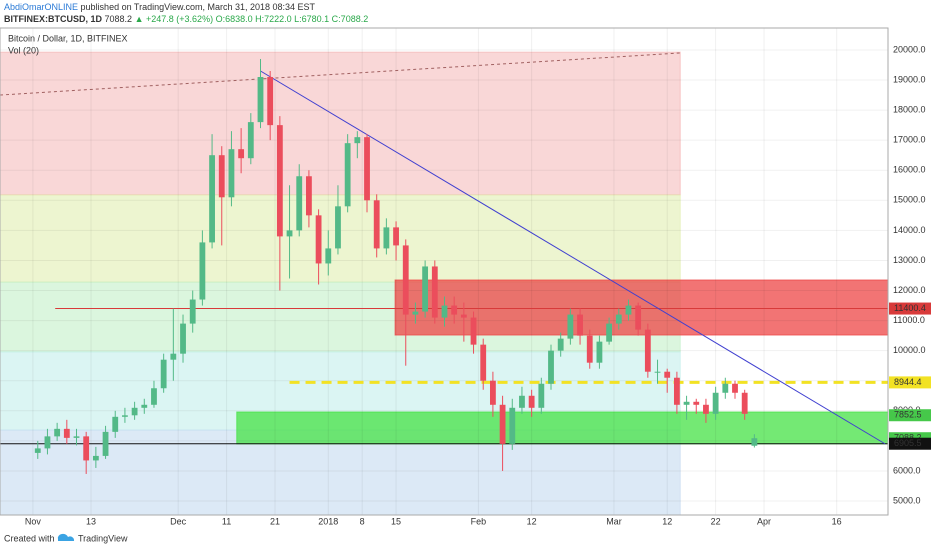 This screenshot has height=550, width=932. What do you see at coordinates (119, 19) in the screenshot?
I see `last: 7088.2` at bounding box center [119, 19].